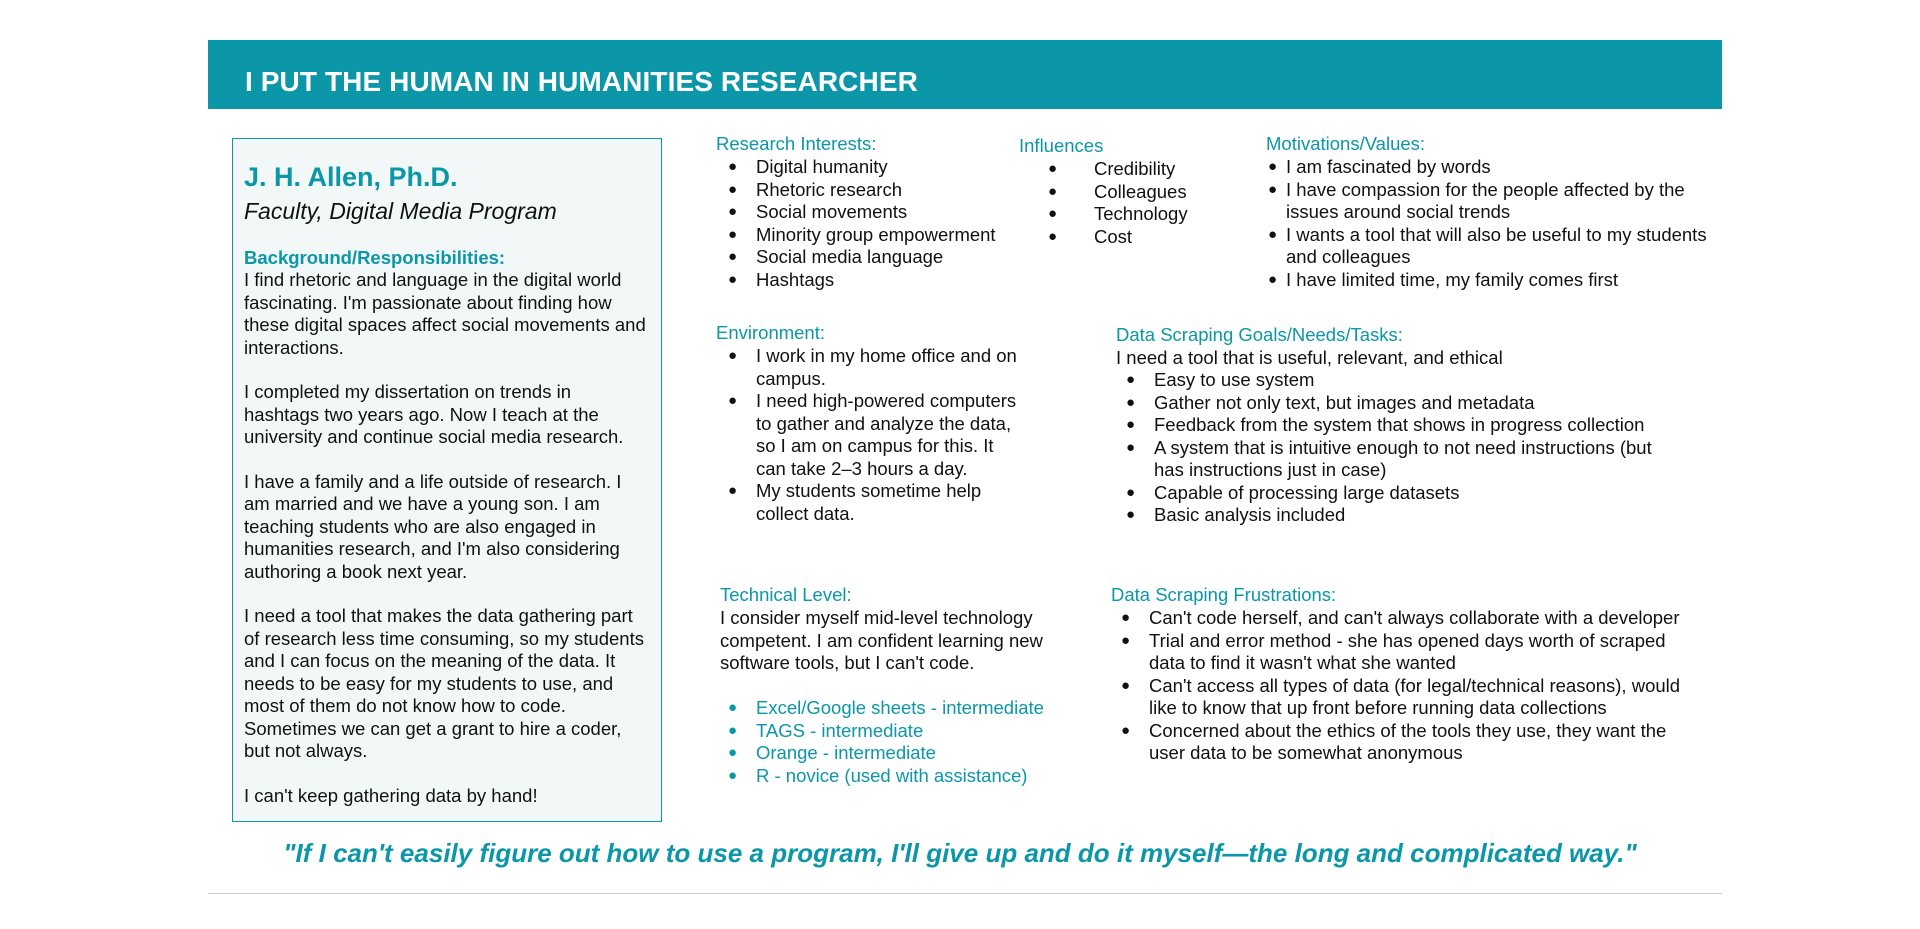 This screenshot has width=1920, height=929. Describe the element at coordinates (898, 753) in the screenshot. I see `list-item: Orange - intermediate` at that location.